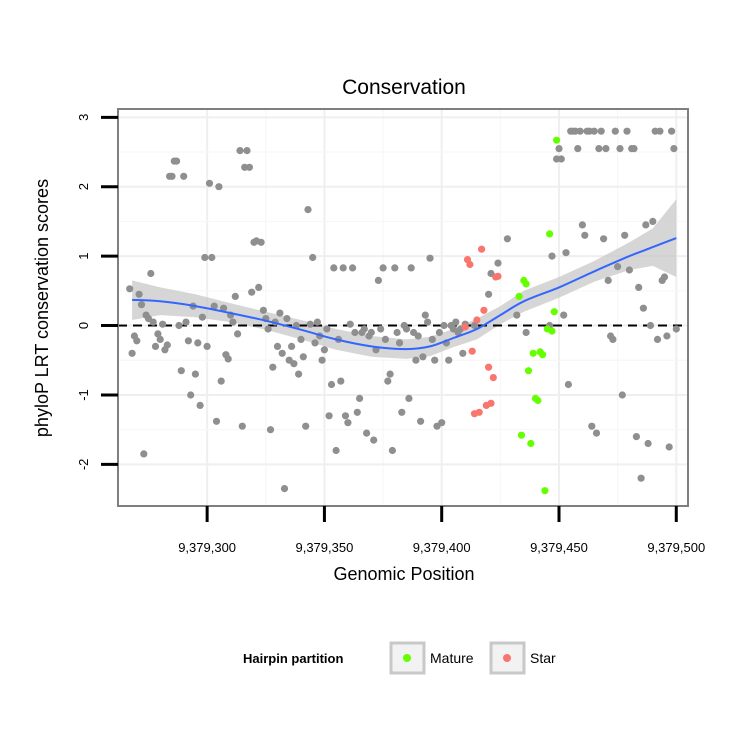 This screenshot has height=750, width=750. I want to click on legend-label-star: Star, so click(543, 658).